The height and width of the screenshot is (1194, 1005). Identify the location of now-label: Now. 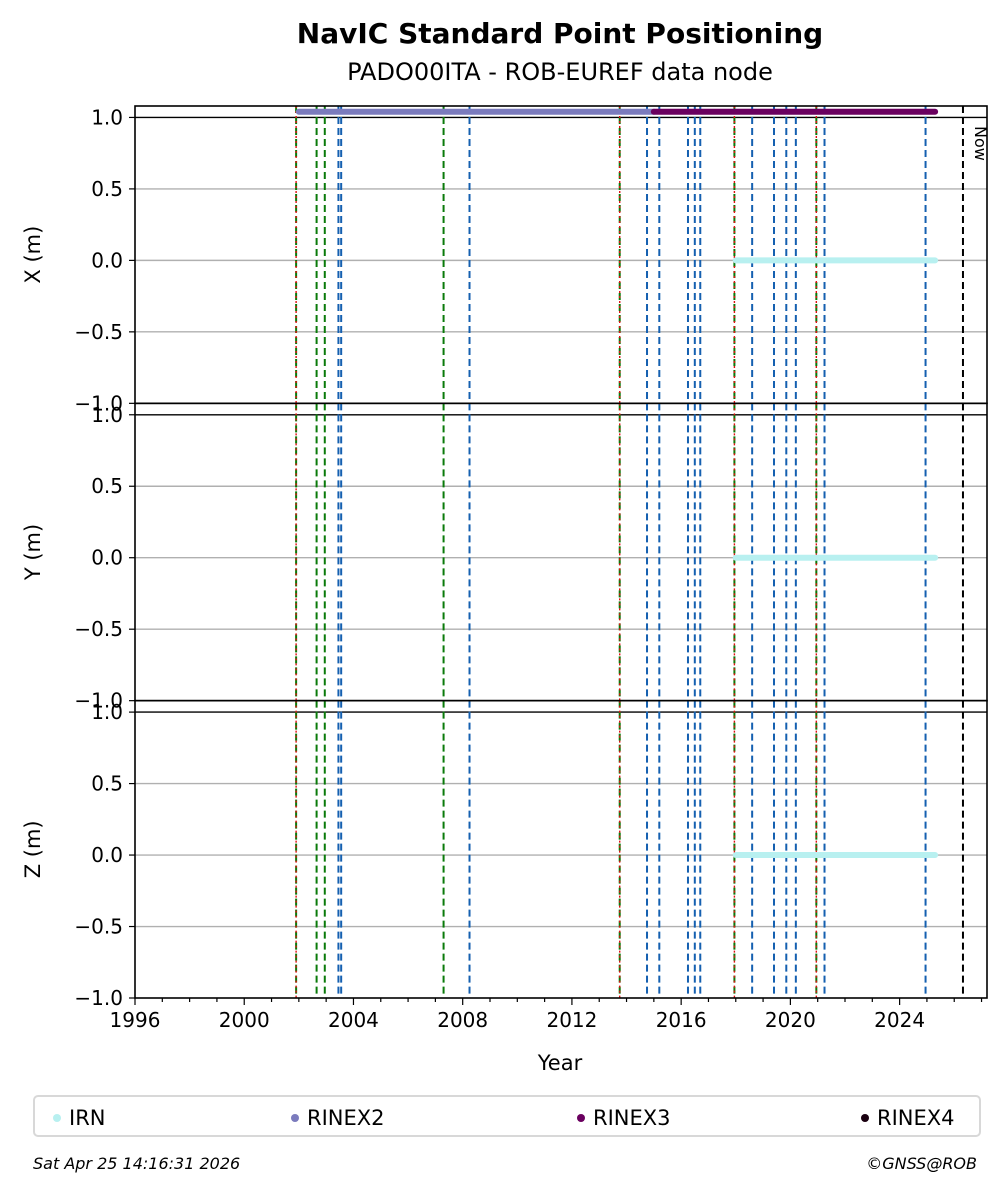
(980, 143).